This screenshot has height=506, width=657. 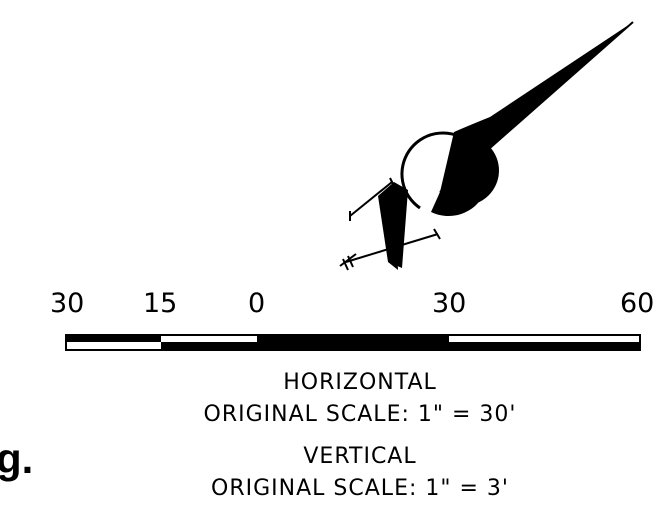 I want to click on vertical-title: VERTICAL, so click(x=360, y=456).